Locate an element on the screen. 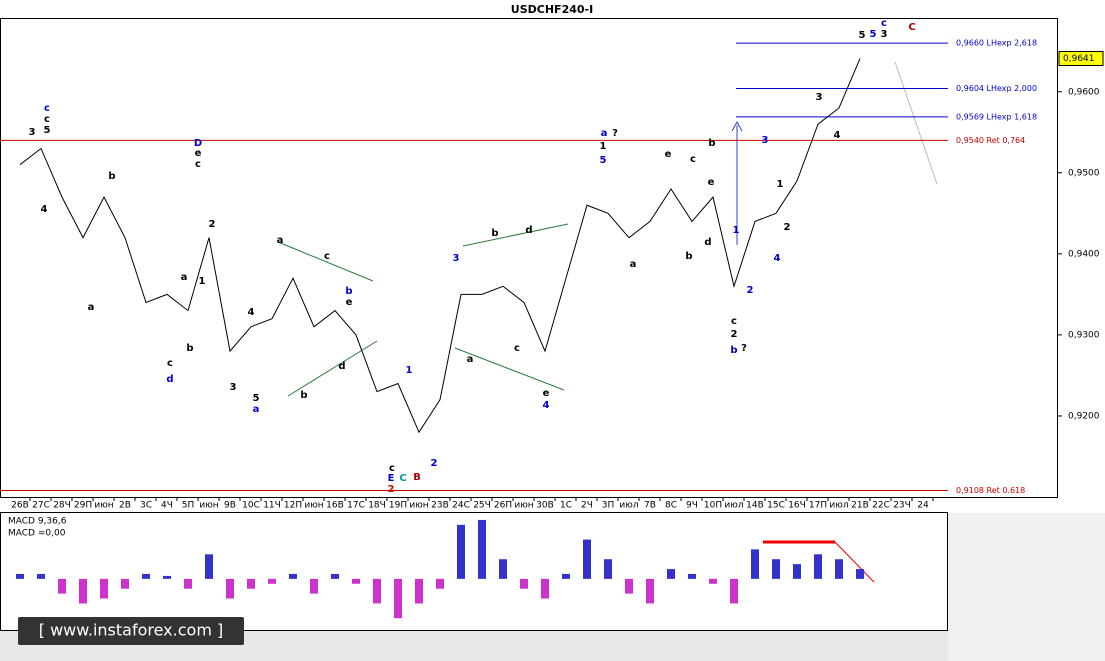 The height and width of the screenshot is (661, 1105). x-tick-label: 18Ч is located at coordinates (377, 506).